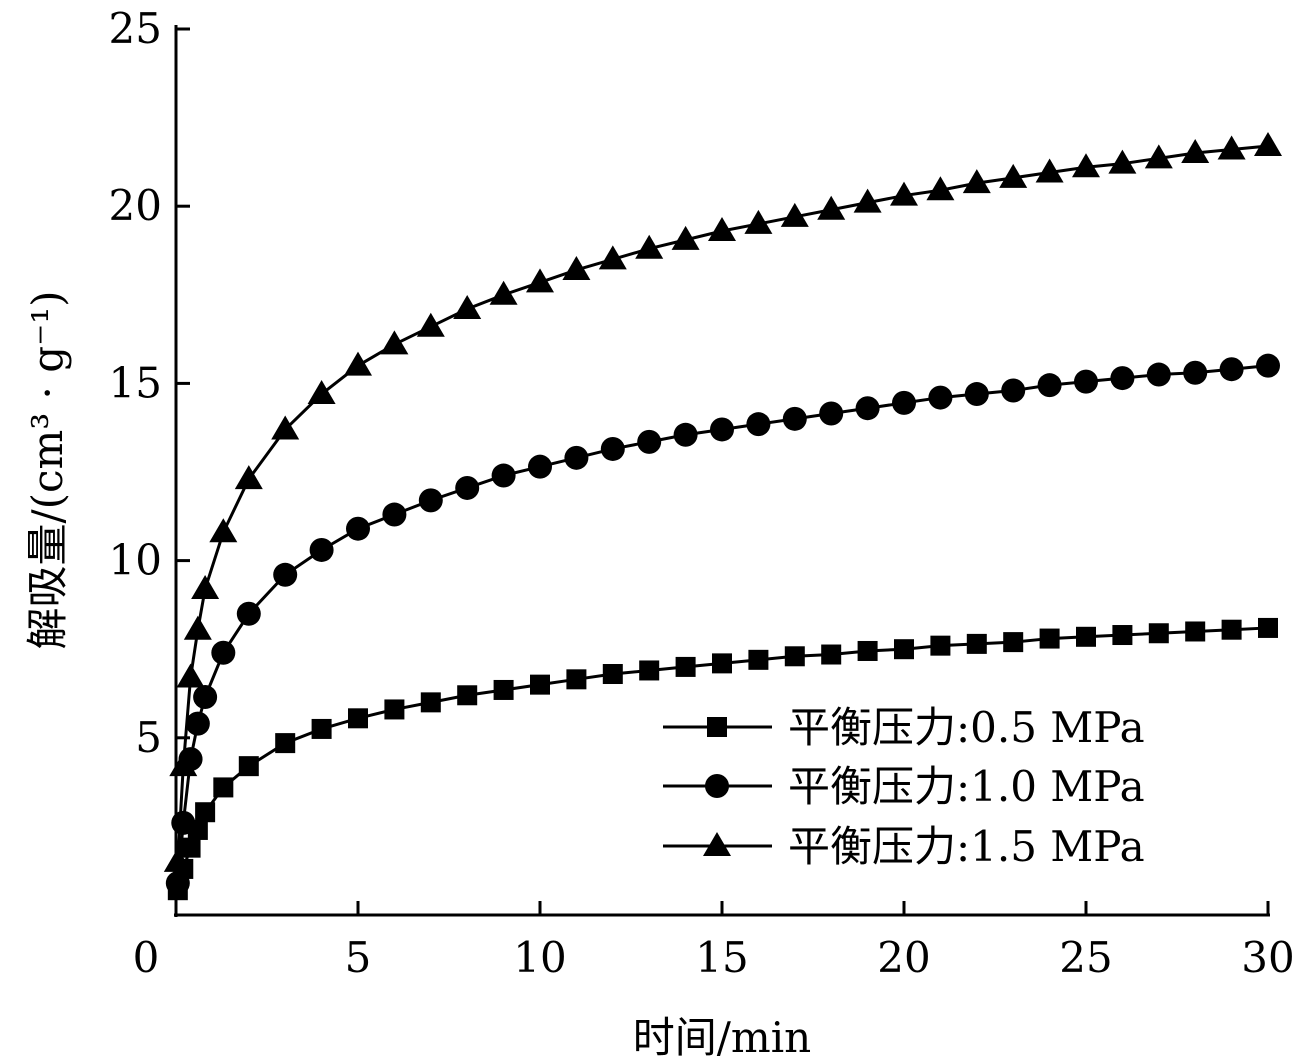 This screenshot has width=1302, height=1064. Describe the element at coordinates (135, 205) in the screenshot. I see `y-tick-label: 20` at that location.